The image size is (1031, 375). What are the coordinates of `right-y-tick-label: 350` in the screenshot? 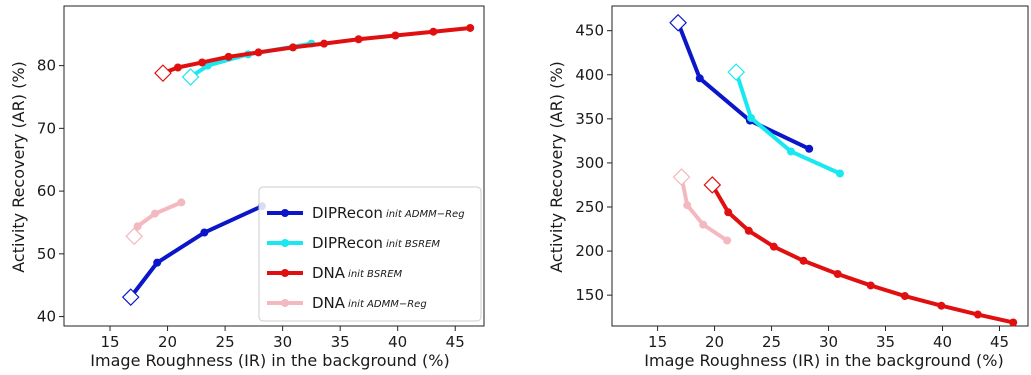 It's located at (589, 119).